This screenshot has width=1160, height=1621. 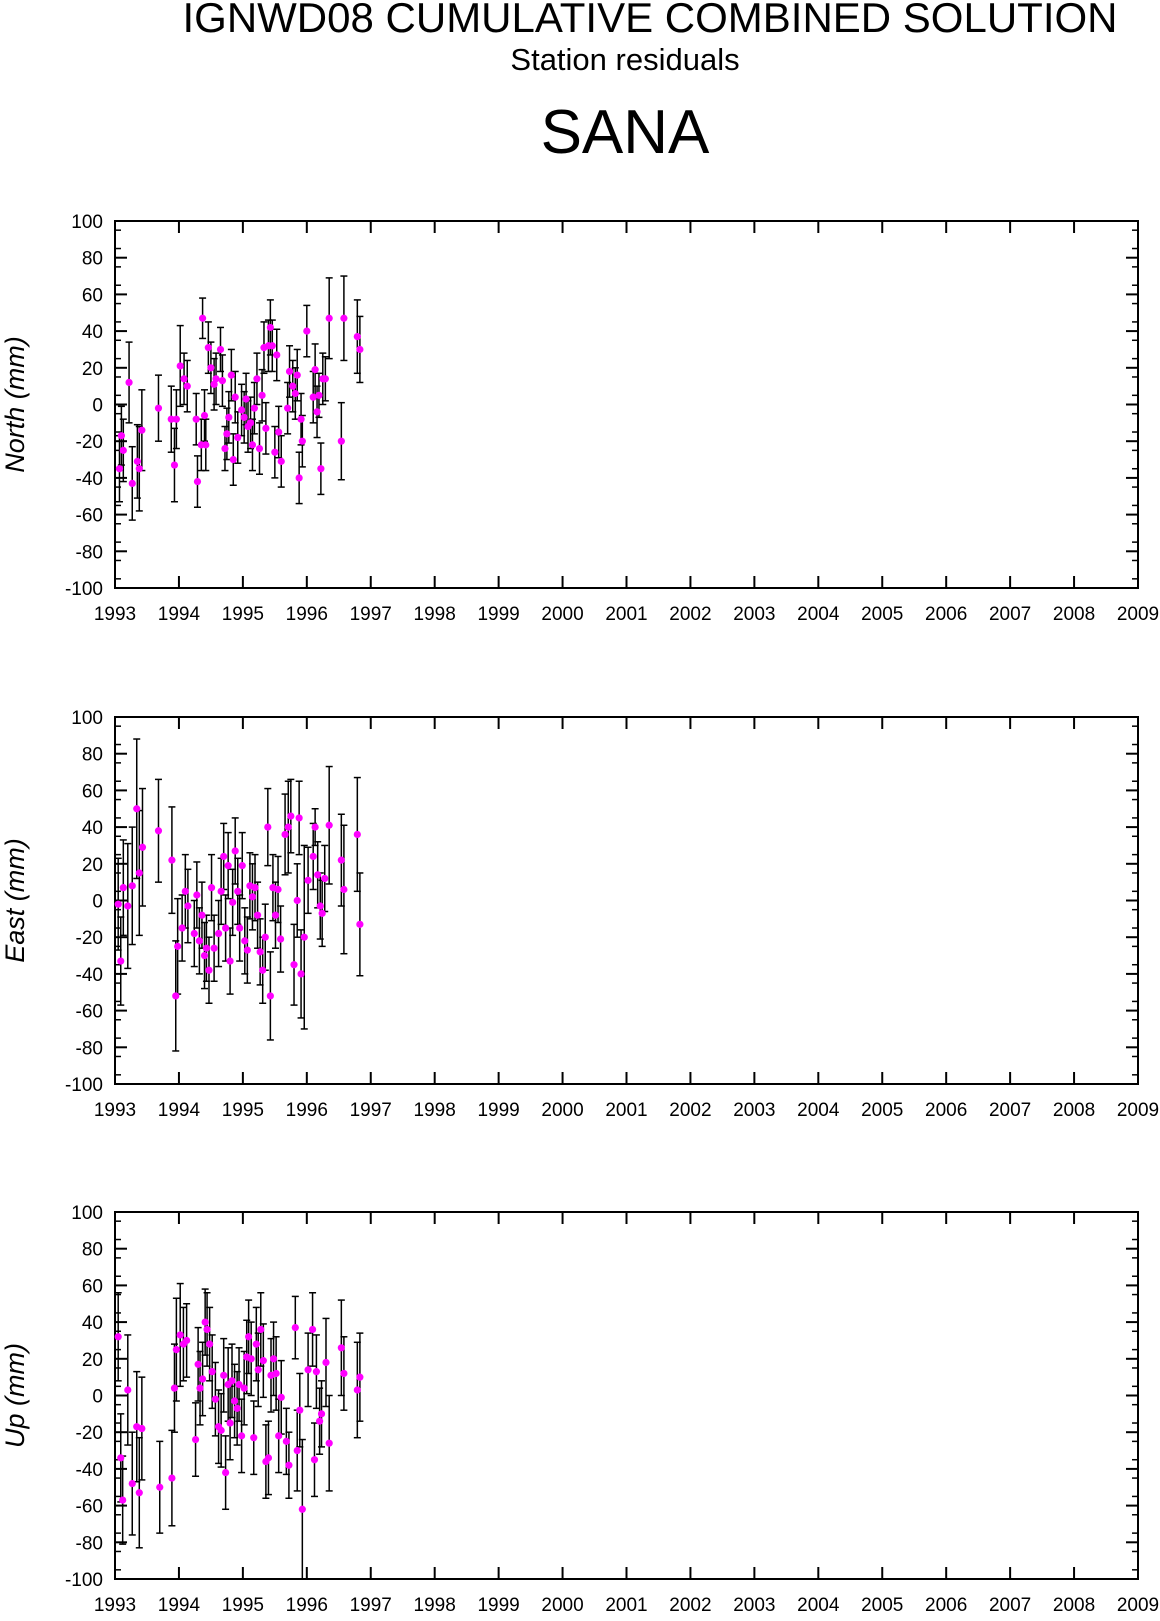 What do you see at coordinates (754, 614) in the screenshot?
I see `x-tick-label: 2003` at bounding box center [754, 614].